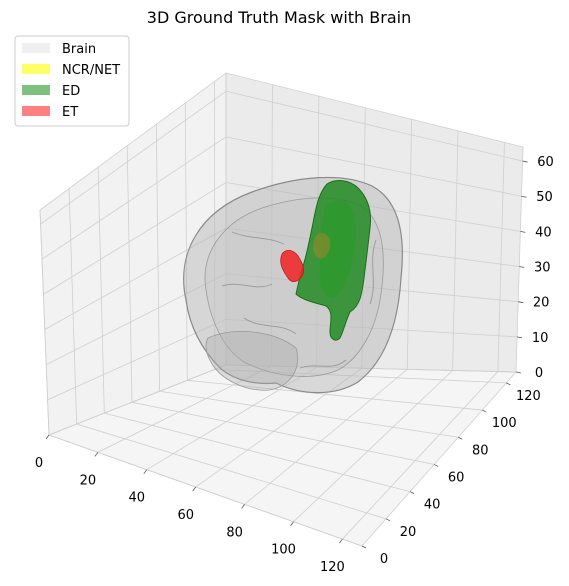 The image size is (569, 586). Describe the element at coordinates (528, 396) in the screenshot. I see `y-tick-label-6: 120` at that location.